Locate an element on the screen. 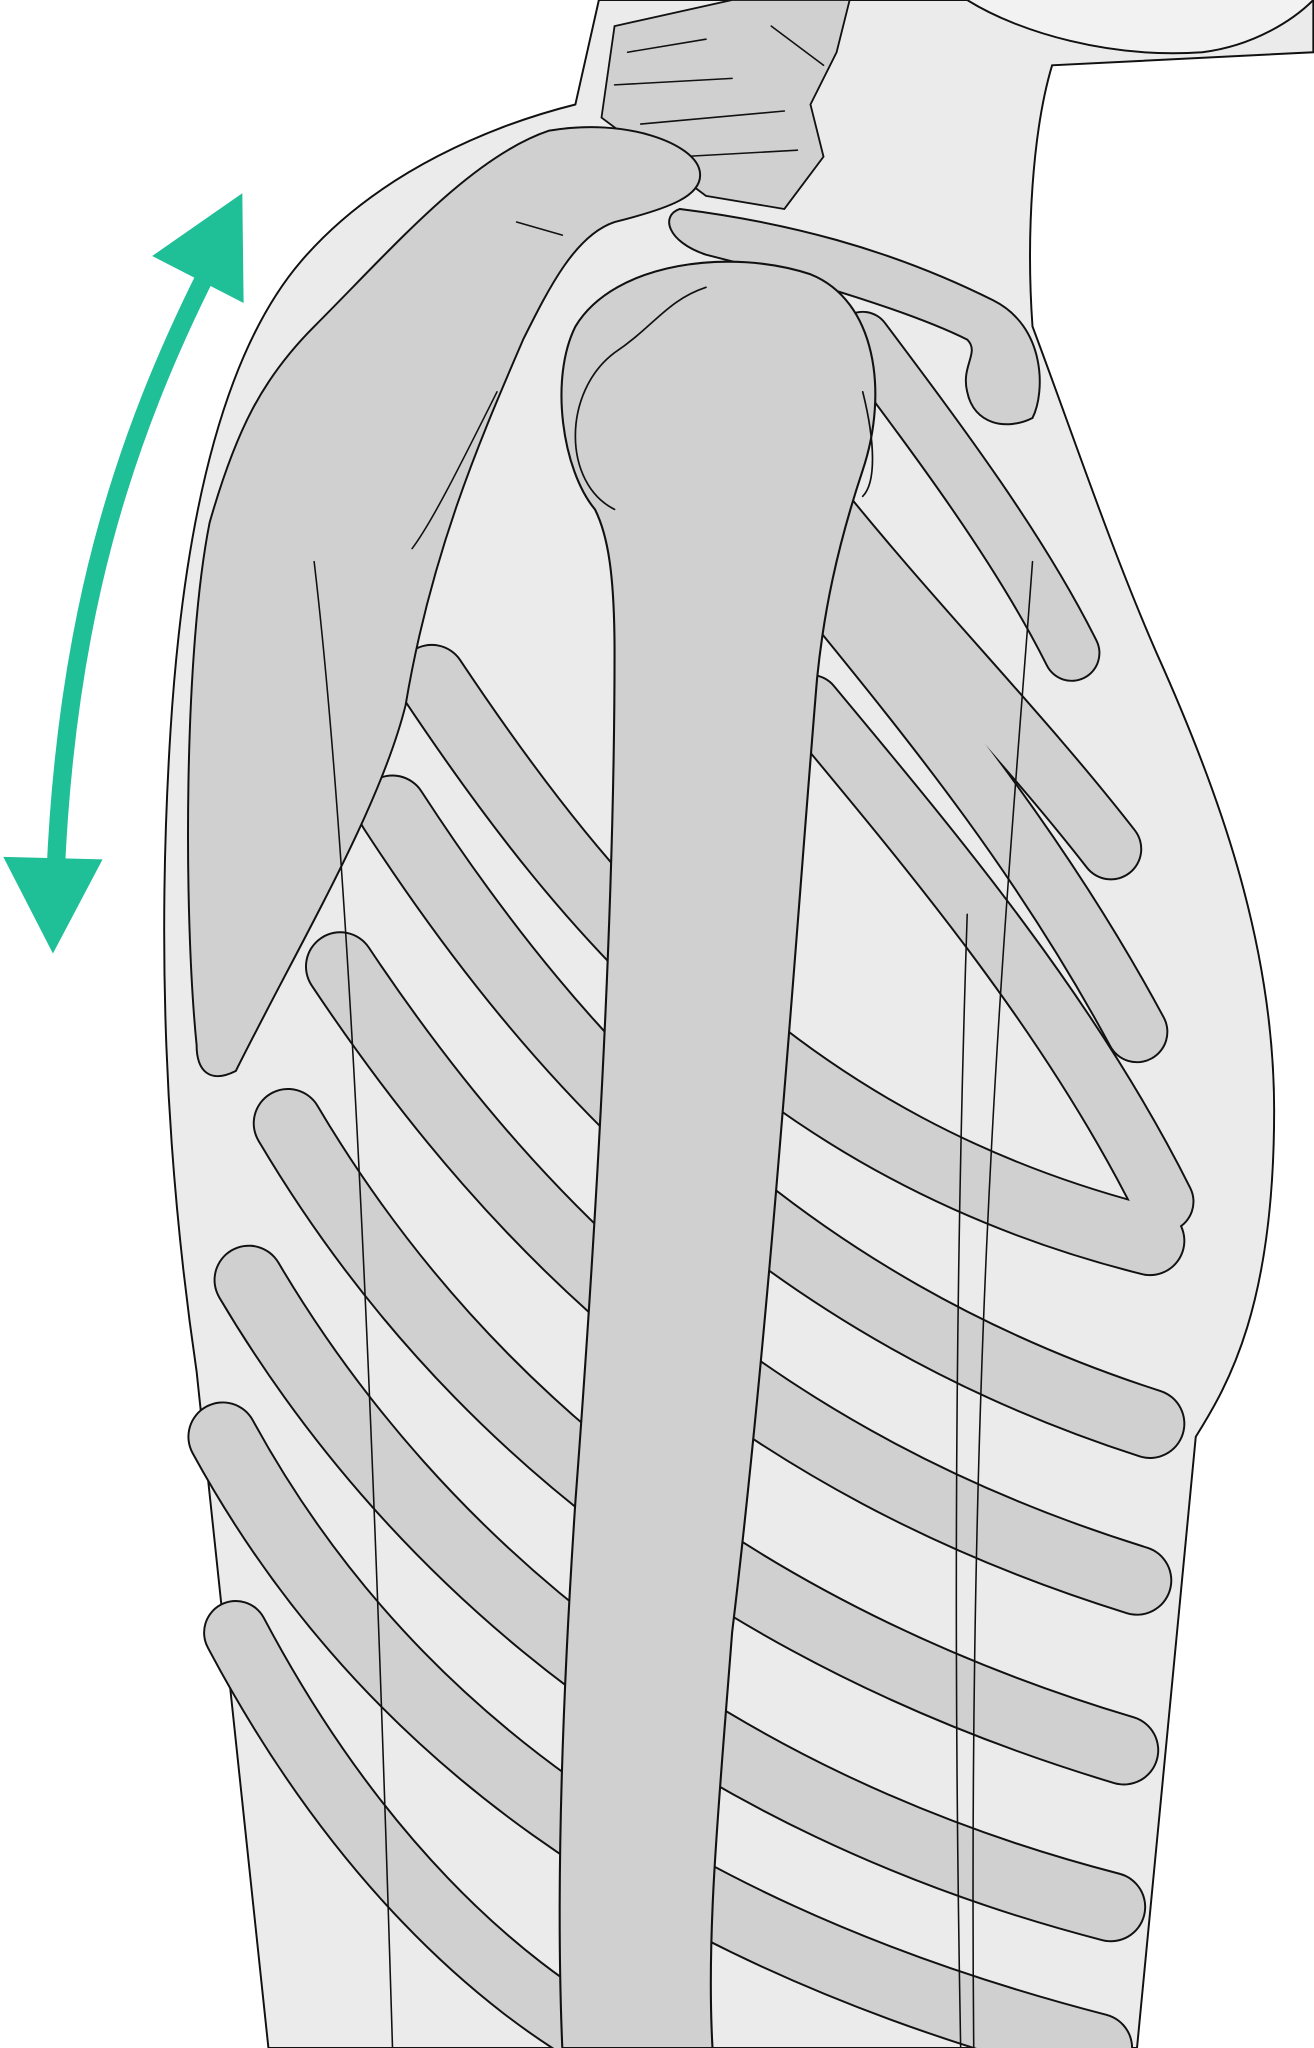  motion-arrow is located at coordinates (123, 573).